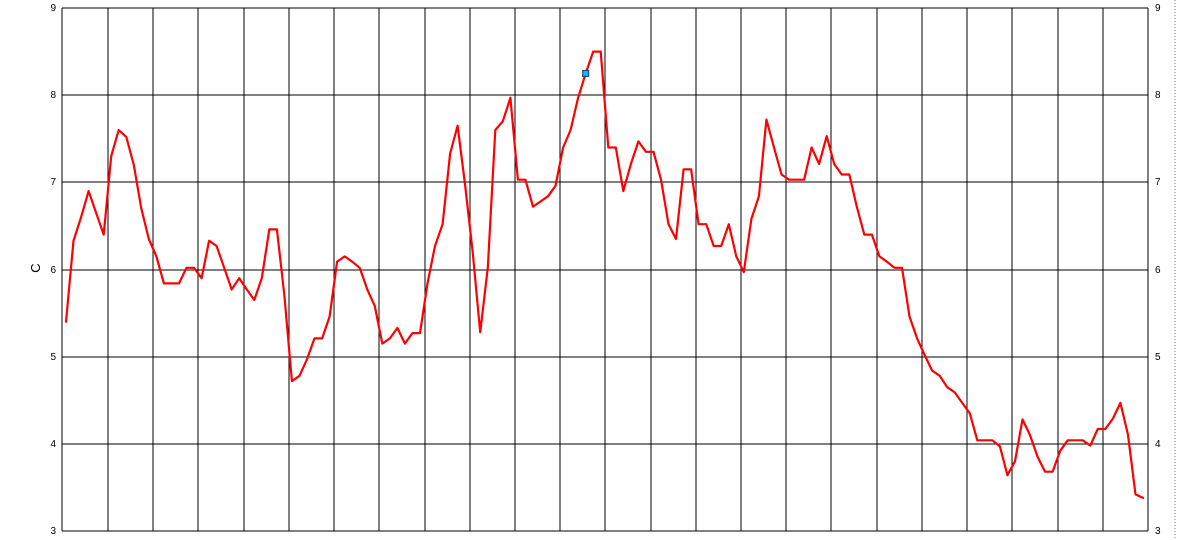  Describe the element at coordinates (53, 444) in the screenshot. I see `left-tick-label: 4` at that location.